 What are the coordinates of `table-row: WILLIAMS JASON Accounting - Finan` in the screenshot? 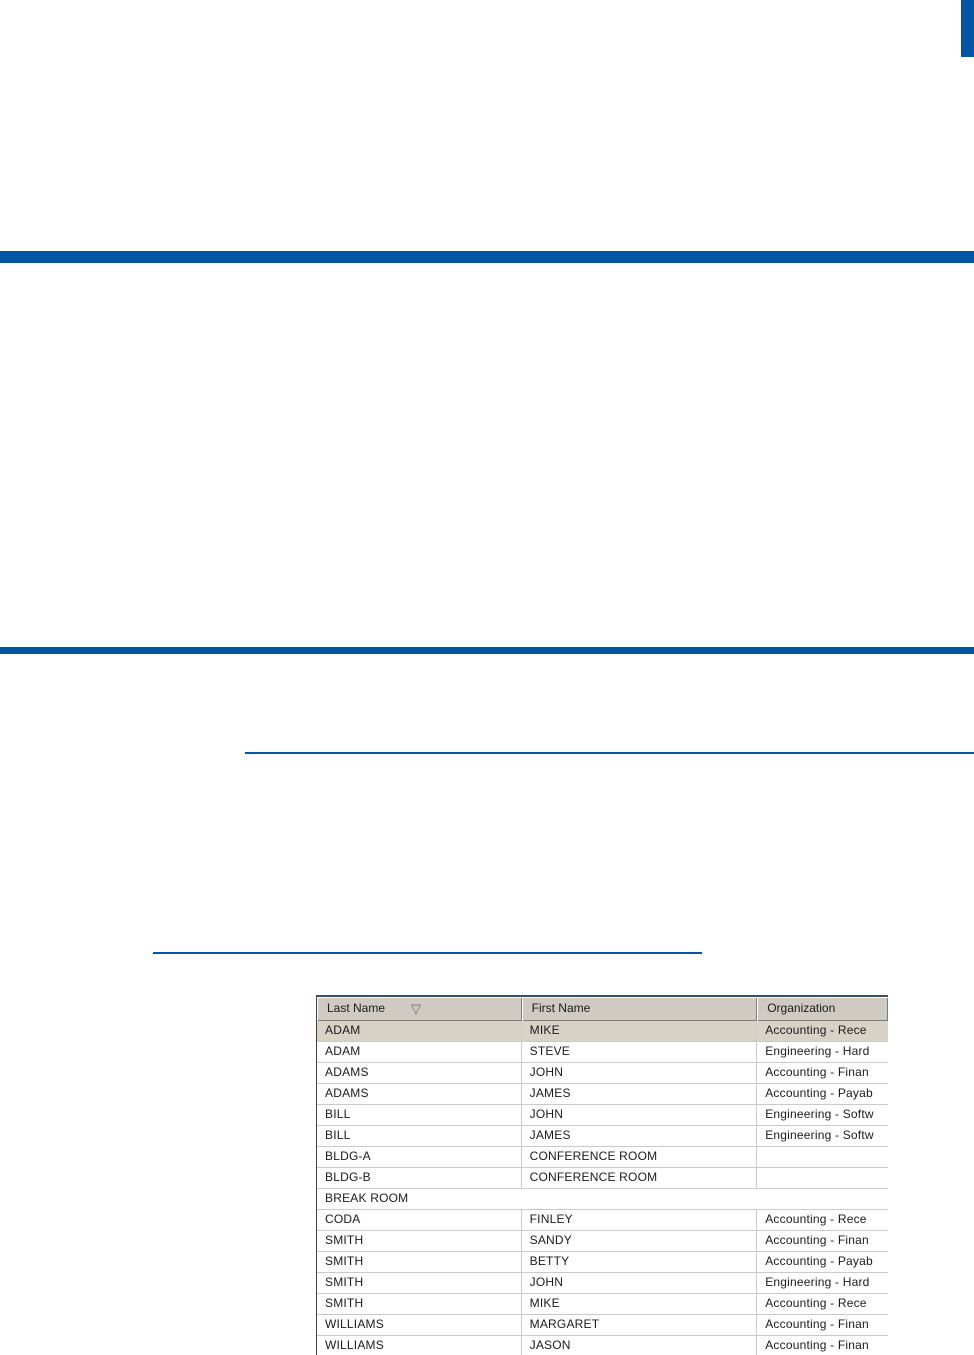 It's located at (602, 1345).